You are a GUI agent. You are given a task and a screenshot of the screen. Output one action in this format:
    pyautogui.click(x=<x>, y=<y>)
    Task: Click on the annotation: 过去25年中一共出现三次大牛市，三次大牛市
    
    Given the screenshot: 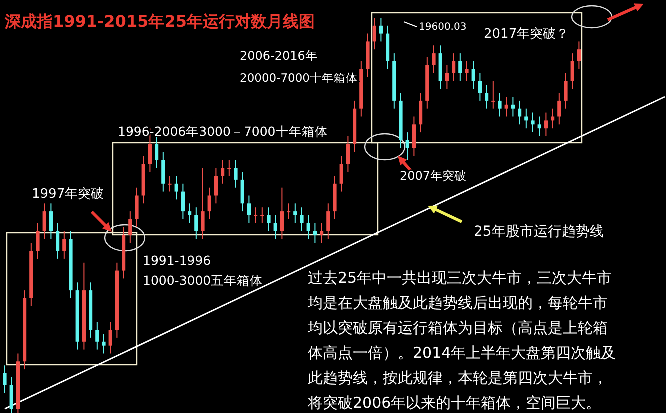 What is the action you would take?
    pyautogui.click(x=460, y=278)
    